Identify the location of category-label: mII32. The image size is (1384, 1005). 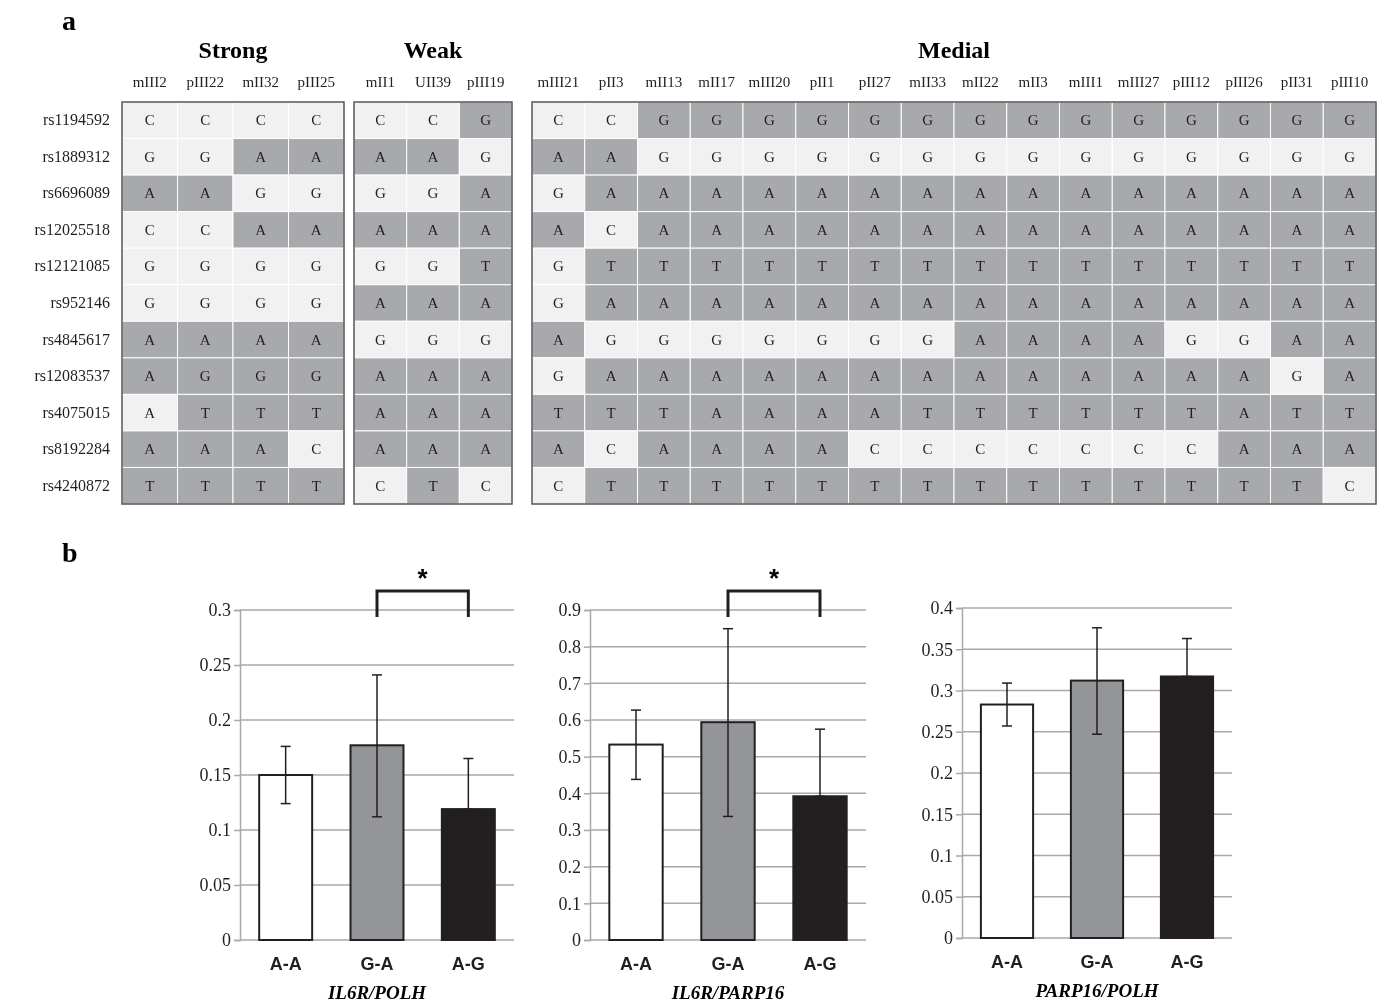
(261, 82).